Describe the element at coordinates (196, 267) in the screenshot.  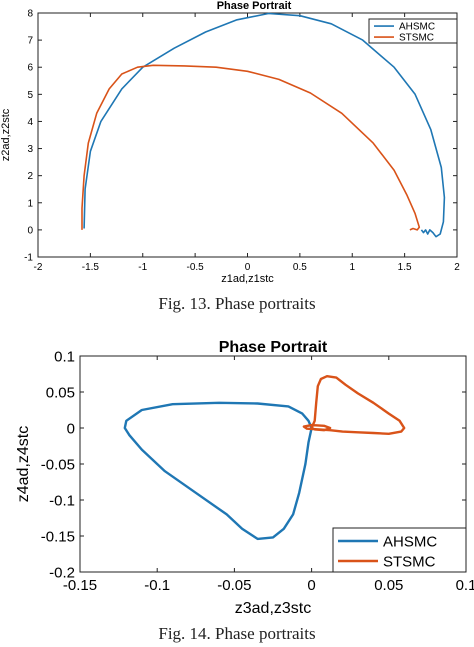
I see `x-tick-label: -0.5` at that location.